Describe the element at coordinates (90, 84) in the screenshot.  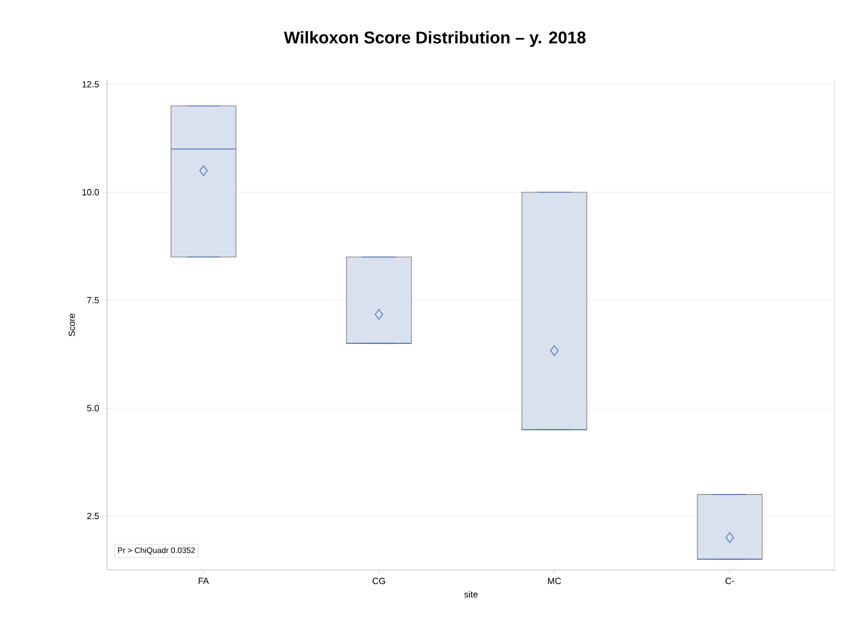
I see `y-tick-label: 12.5` at that location.